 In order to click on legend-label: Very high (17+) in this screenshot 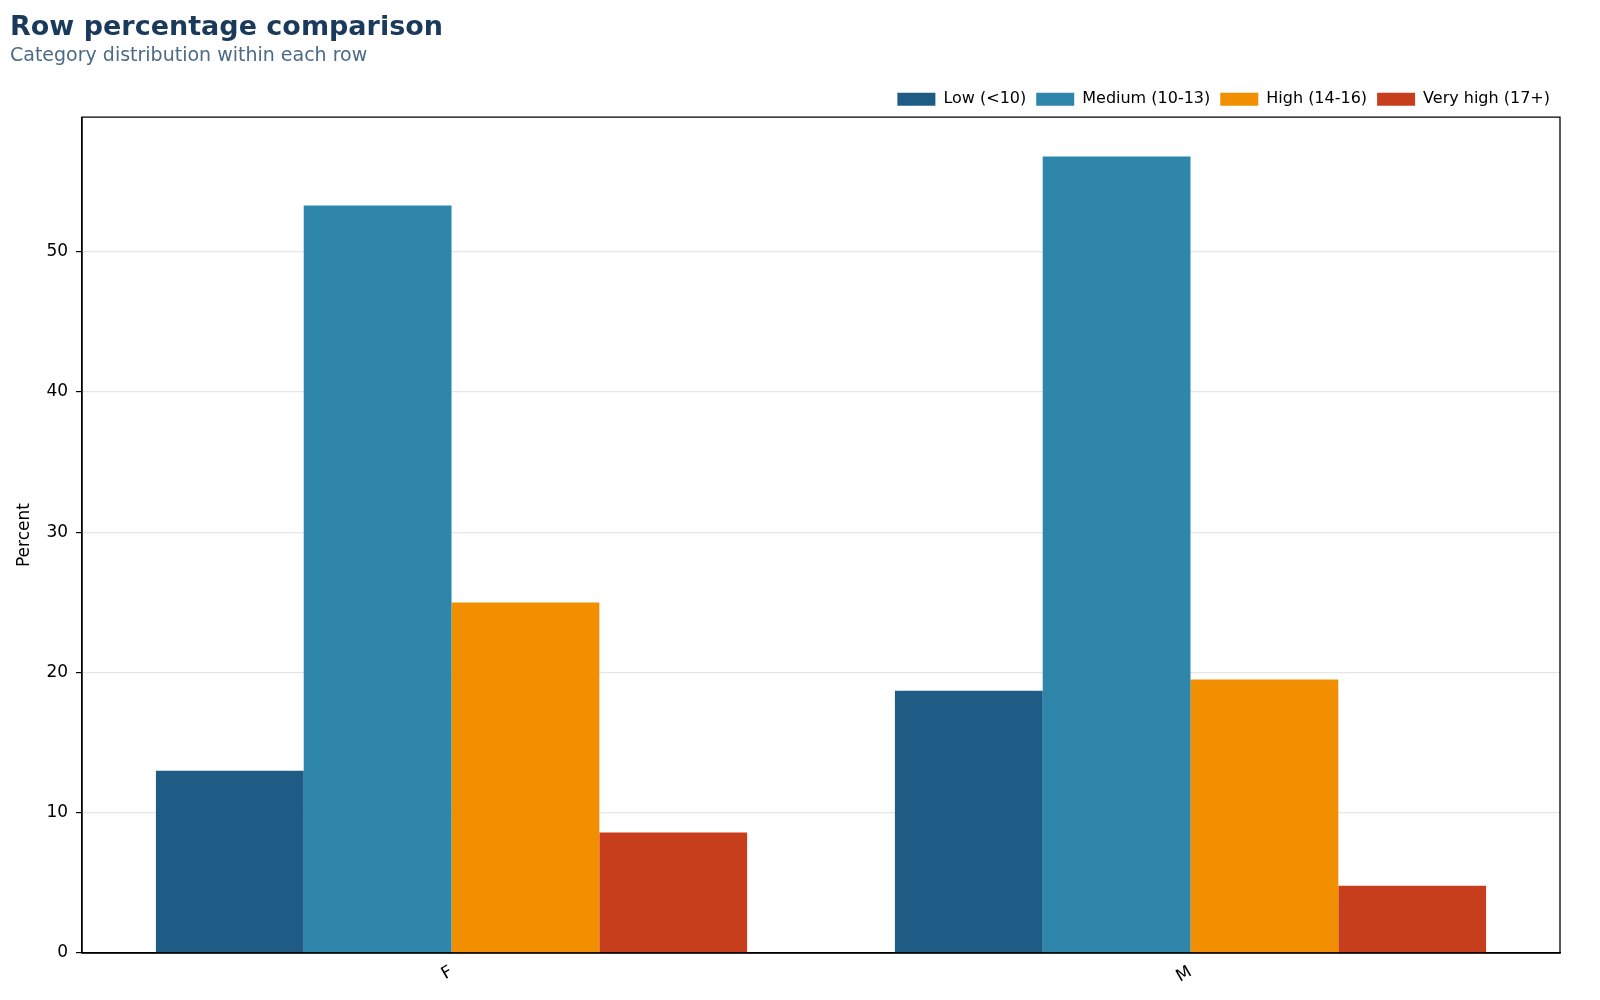, I will do `click(1487, 98)`.